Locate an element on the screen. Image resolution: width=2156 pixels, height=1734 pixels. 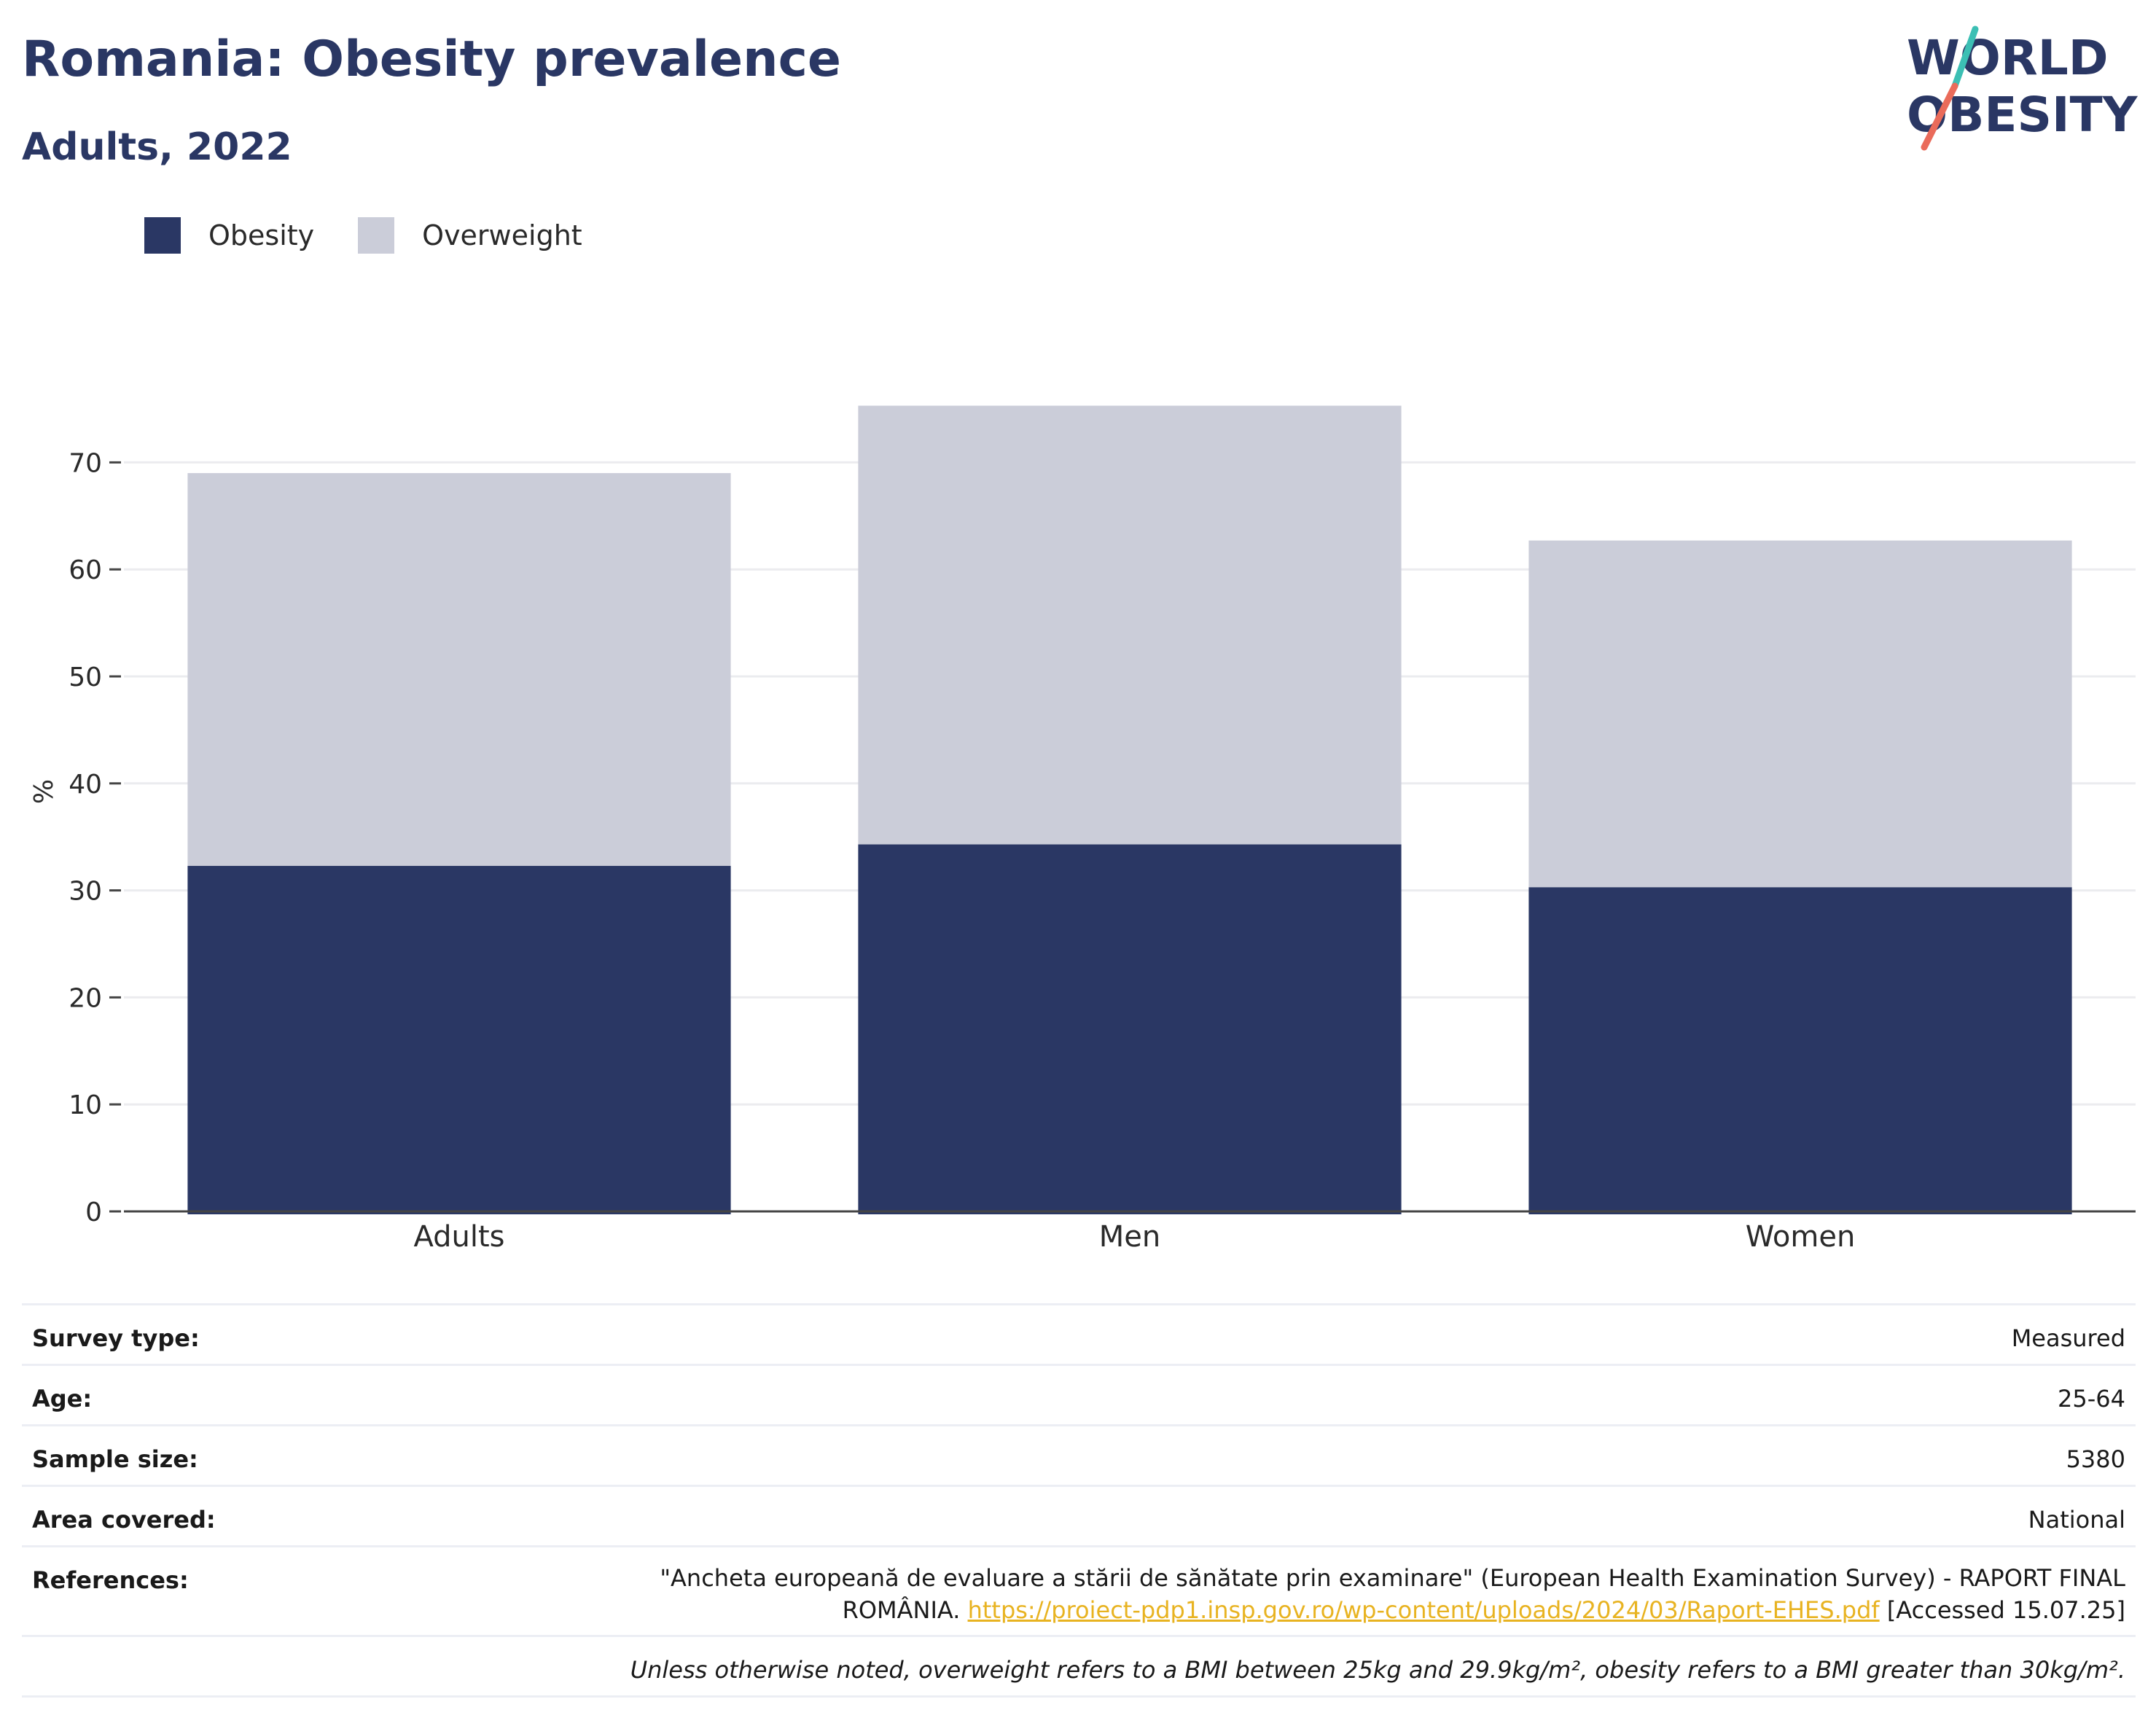
y-tick-label-10: 10 is located at coordinates (86, 1105).